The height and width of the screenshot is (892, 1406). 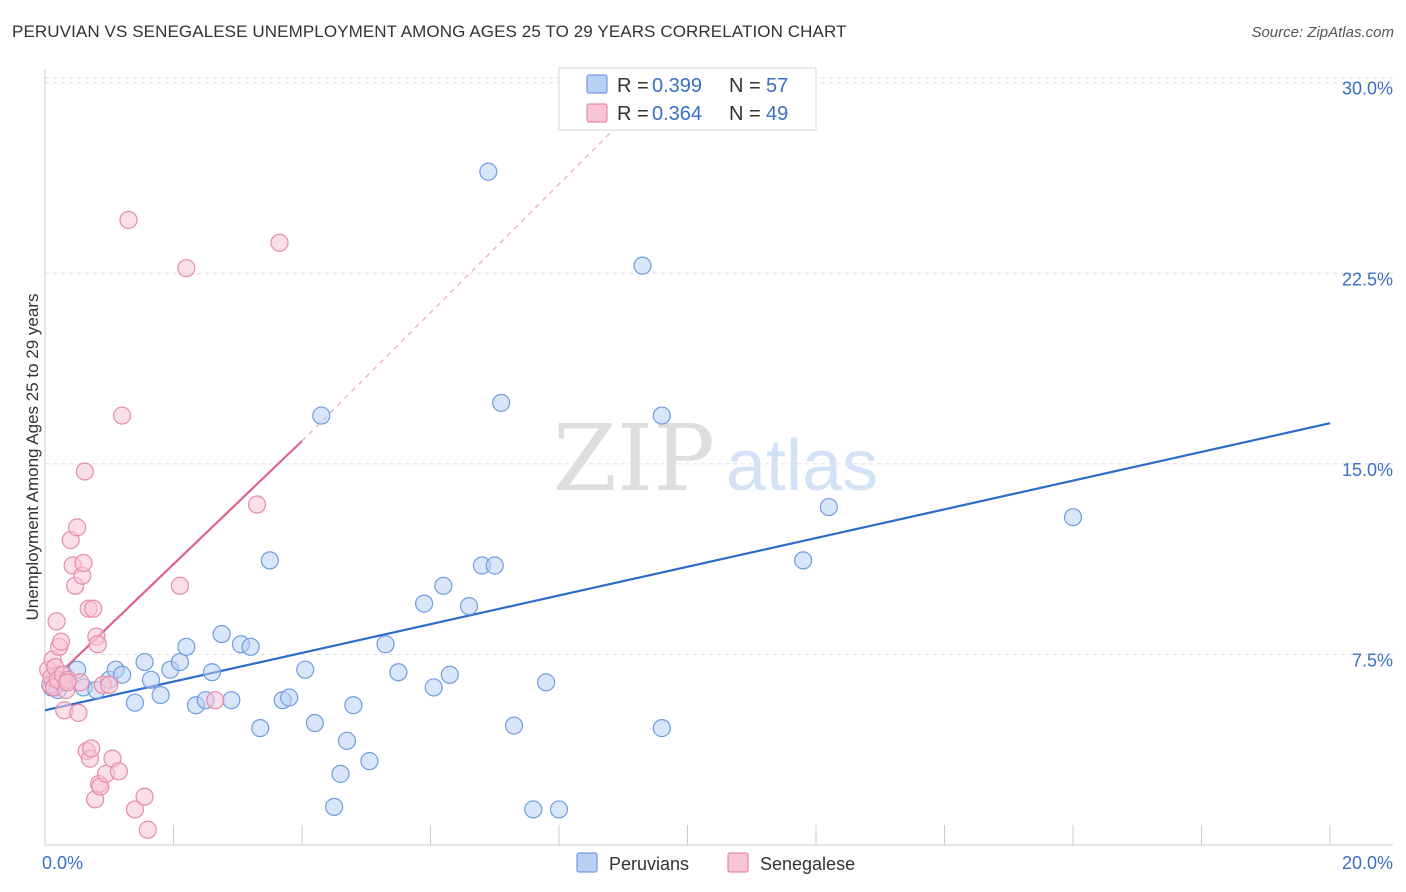 What do you see at coordinates (32, 457) in the screenshot?
I see `y-axis-label: Unemployment Among Ages 25 to 29 years` at bounding box center [32, 457].